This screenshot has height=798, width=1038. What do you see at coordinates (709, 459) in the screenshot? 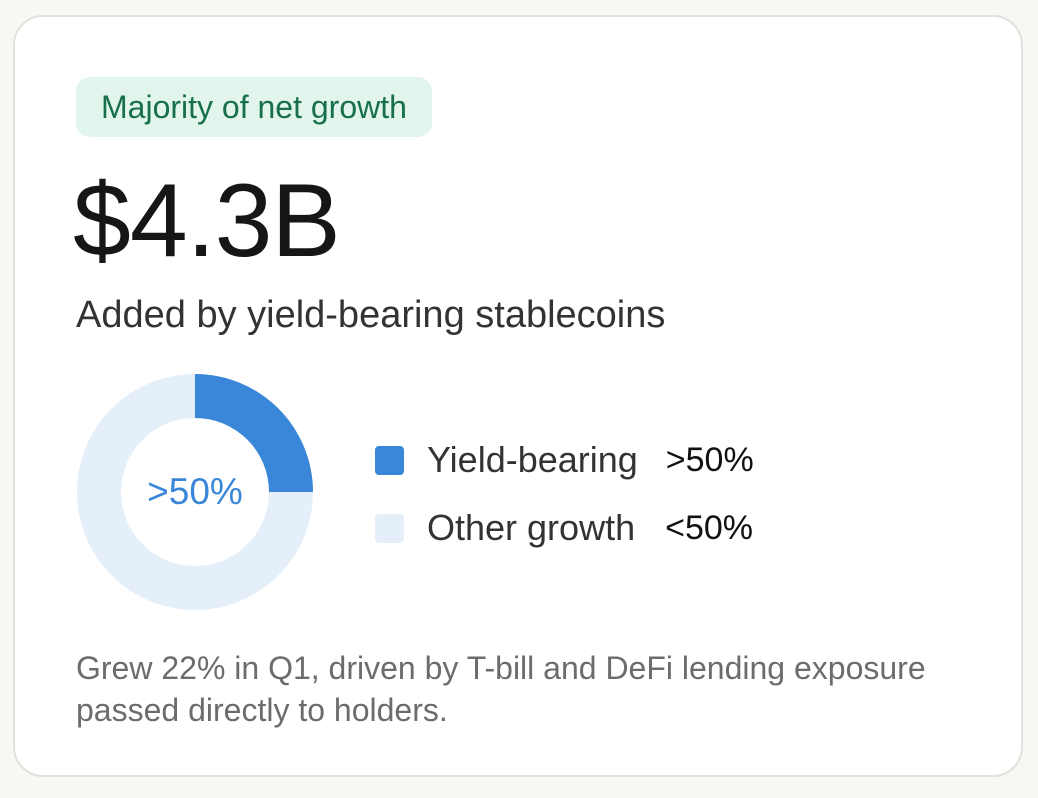
I see `legend-value: >50%` at bounding box center [709, 459].